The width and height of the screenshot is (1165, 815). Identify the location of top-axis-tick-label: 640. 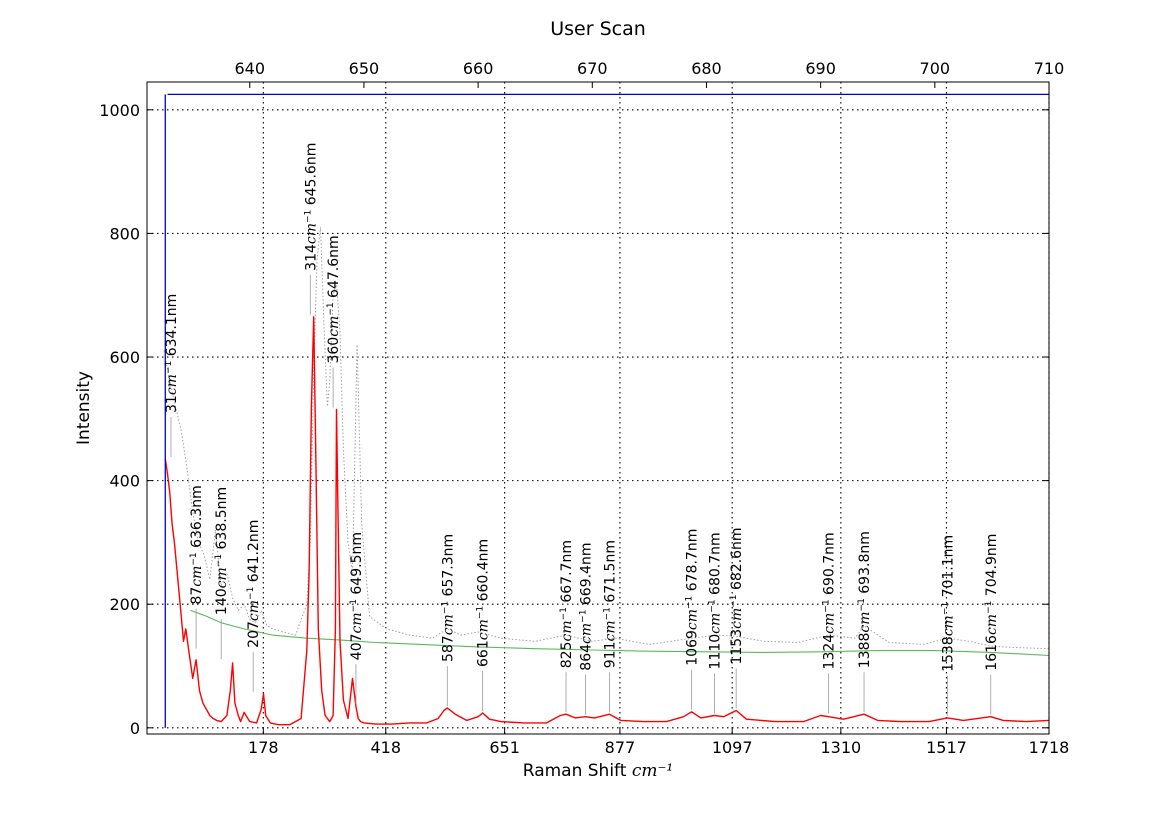
(249, 68).